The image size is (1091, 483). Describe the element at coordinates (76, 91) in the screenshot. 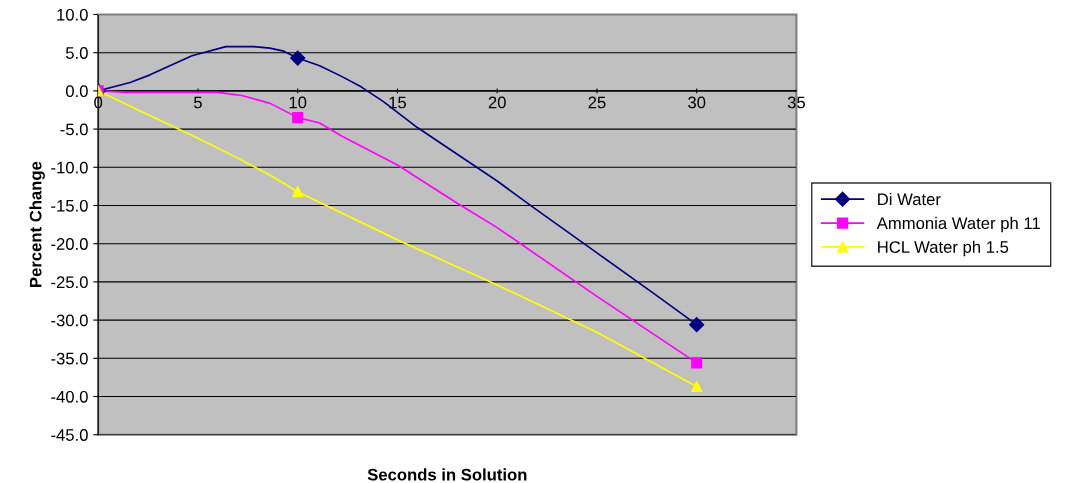

I see `y-tick-label: 0.0` at that location.